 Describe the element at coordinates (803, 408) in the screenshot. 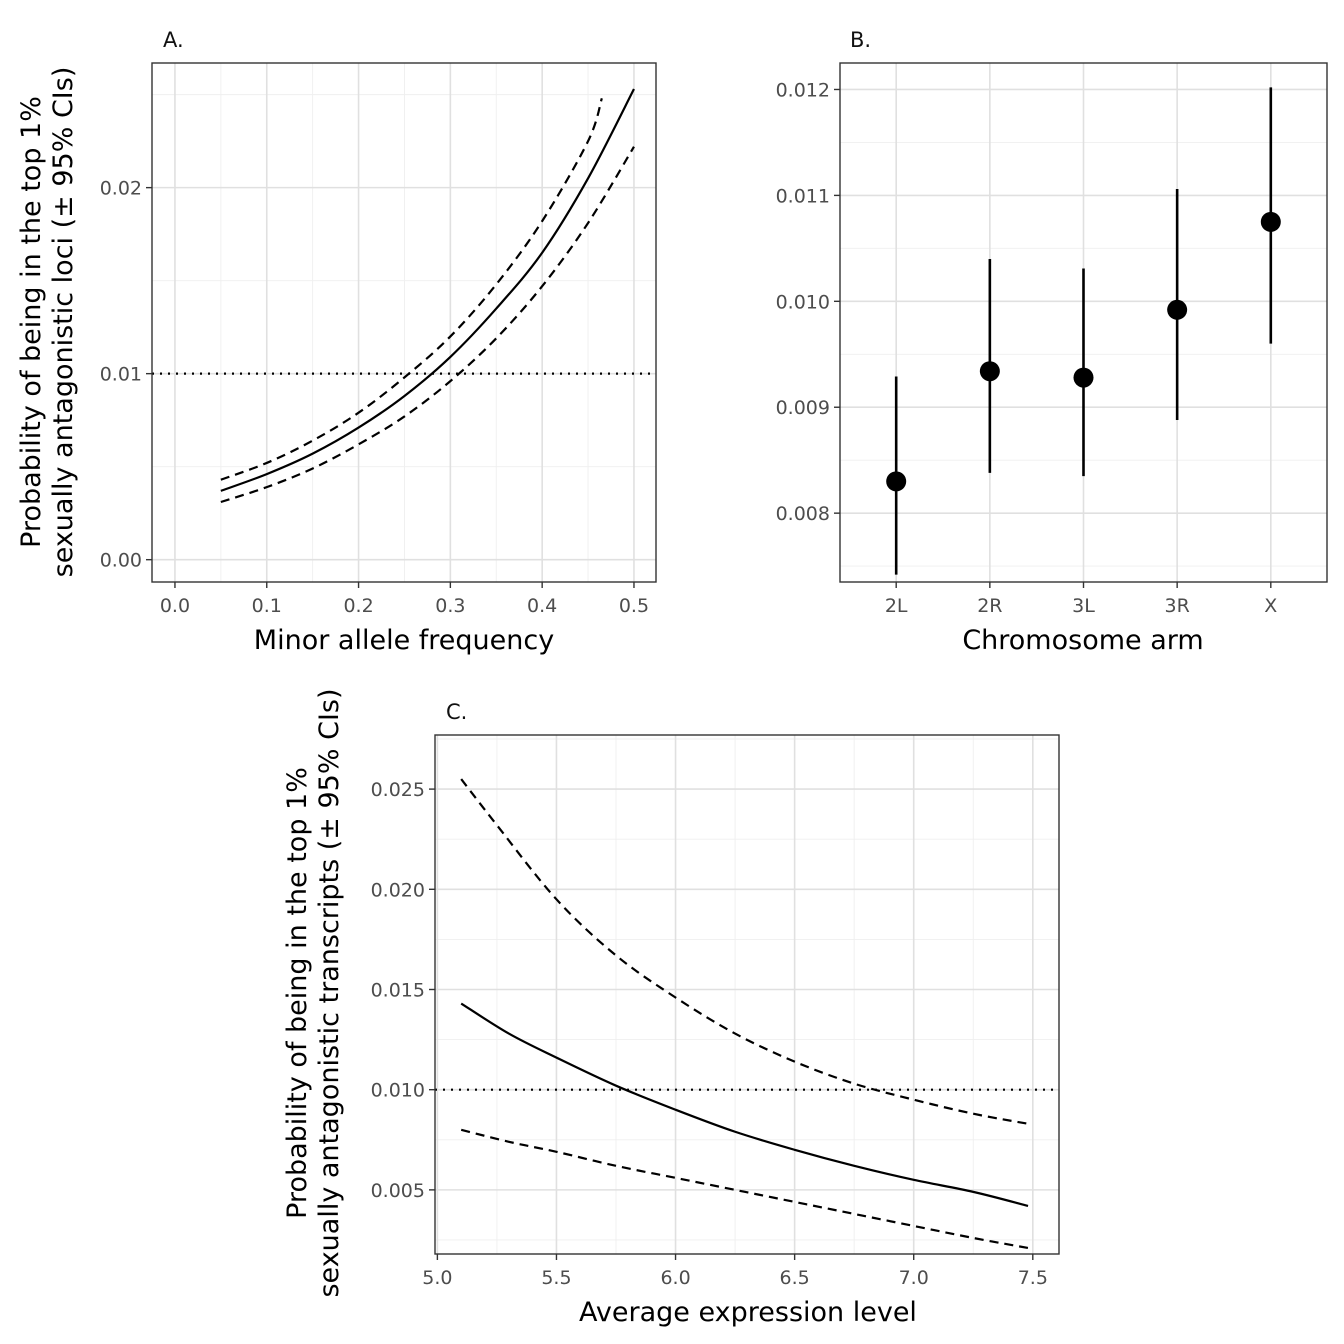

I see `panel-b-y-tick-label: 0.009` at that location.